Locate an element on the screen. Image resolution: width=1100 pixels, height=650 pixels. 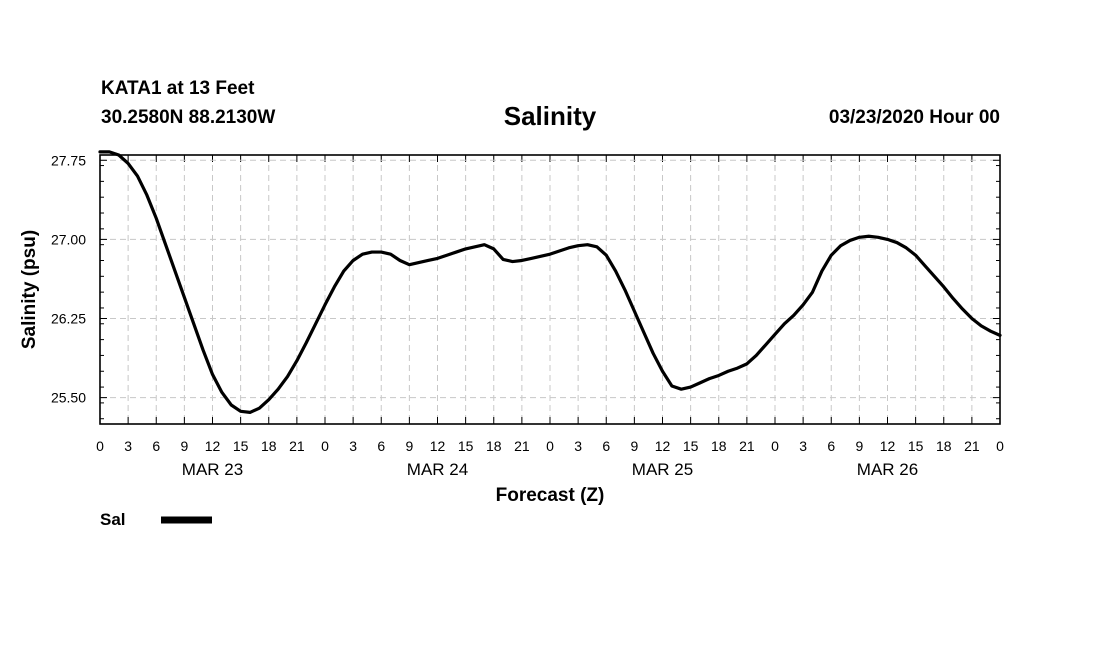
legend-label: Sal is located at coordinates (113, 519).